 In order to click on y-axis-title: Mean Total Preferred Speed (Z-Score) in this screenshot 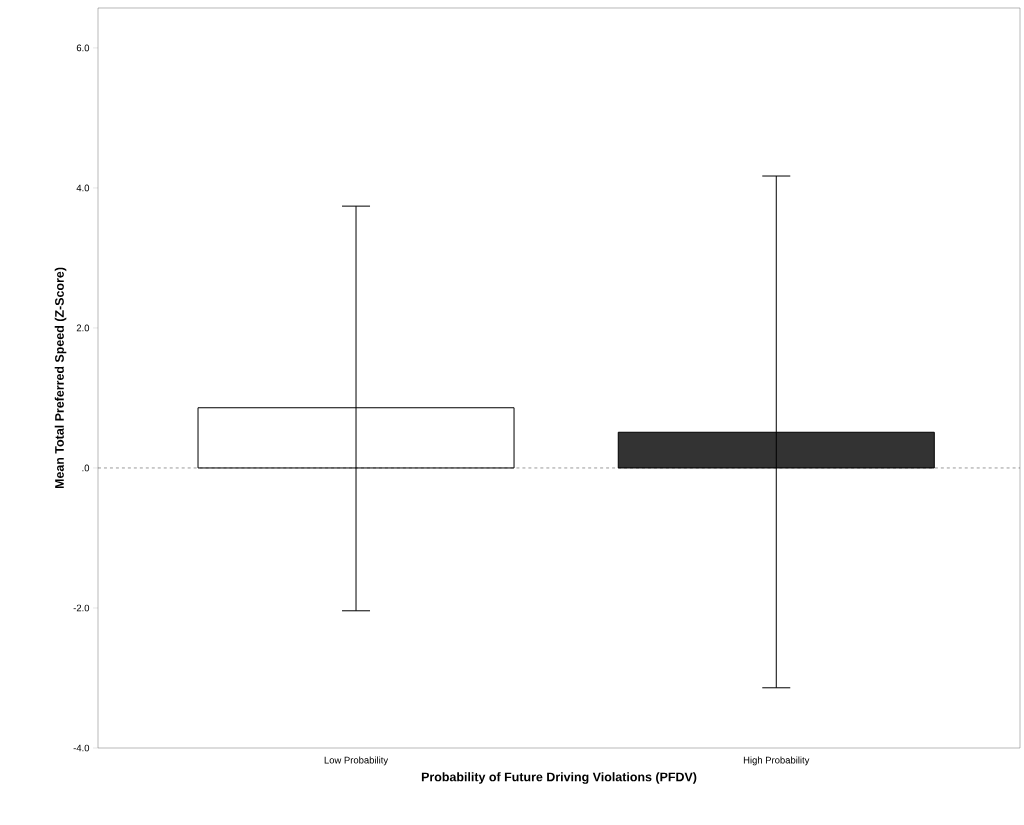, I will do `click(60, 378)`.